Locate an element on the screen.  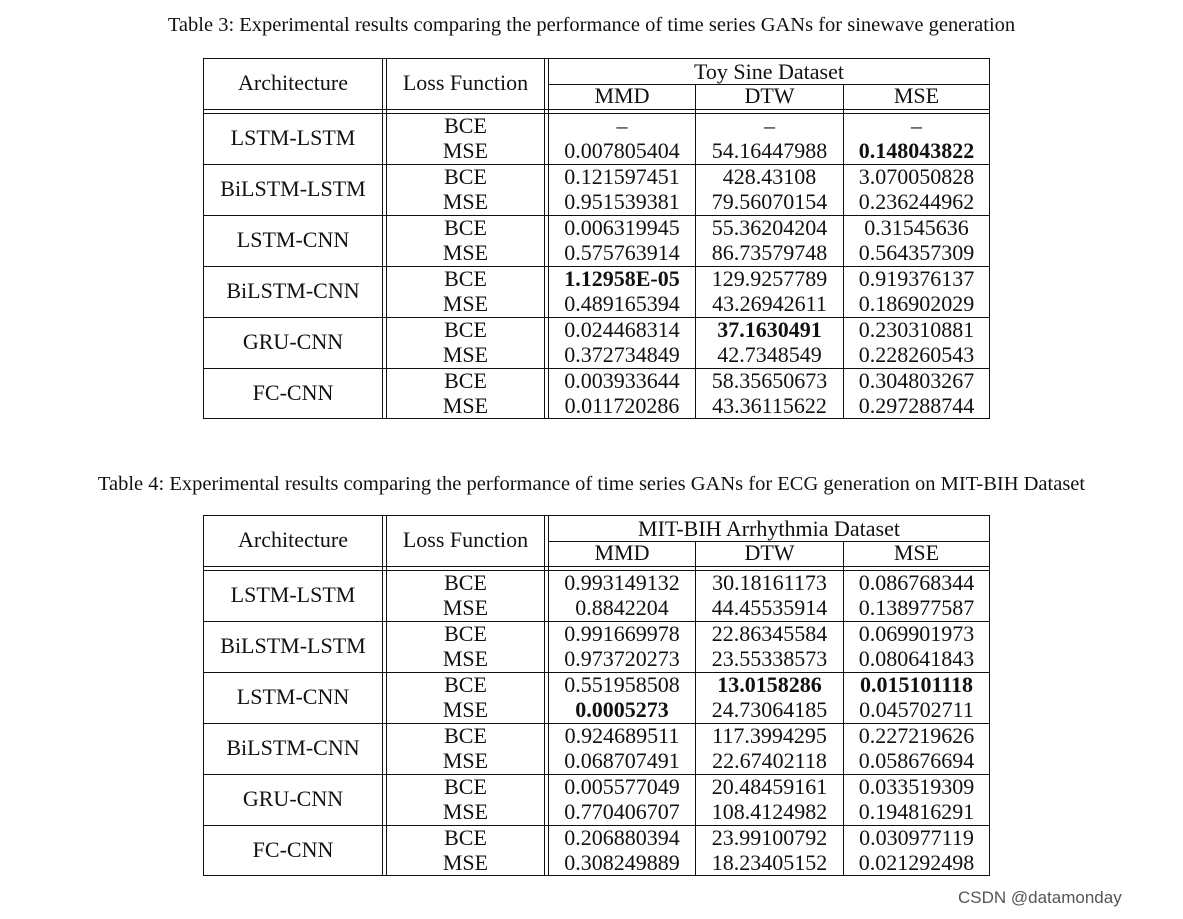
table-cell: 0.924689511 is located at coordinates (622, 735).